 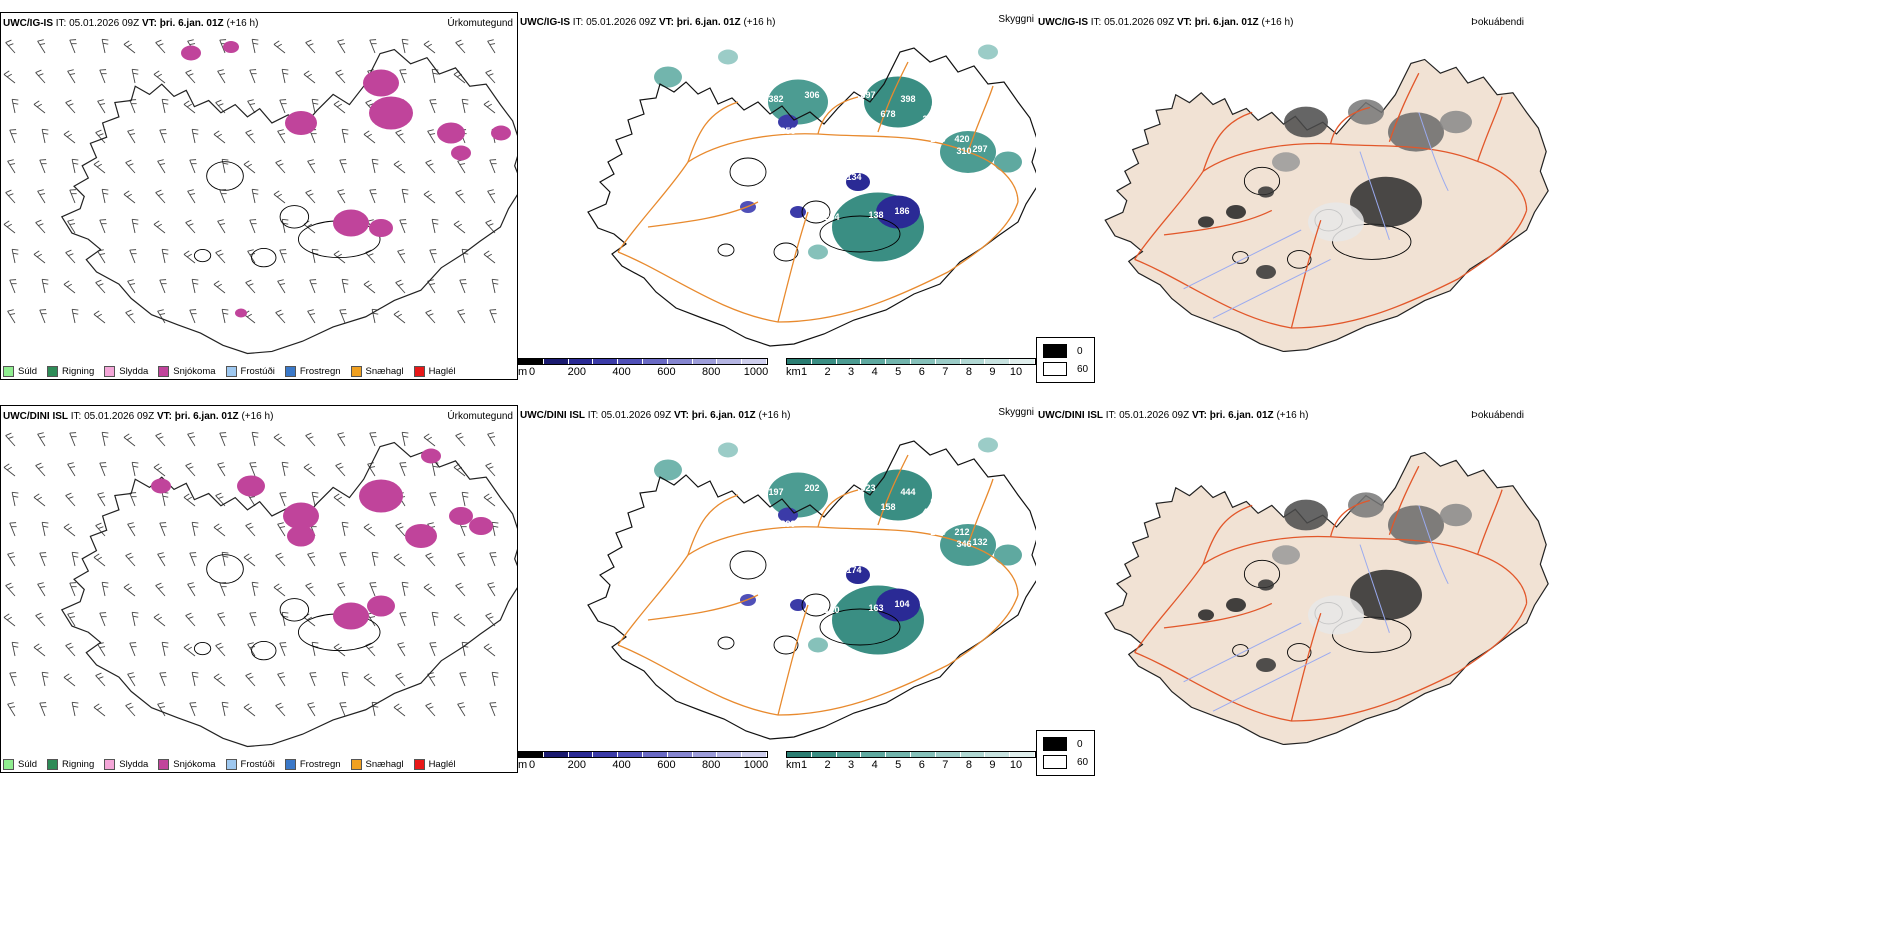 What do you see at coordinates (134, 764) in the screenshot?
I see `legend-label: Slydda` at bounding box center [134, 764].